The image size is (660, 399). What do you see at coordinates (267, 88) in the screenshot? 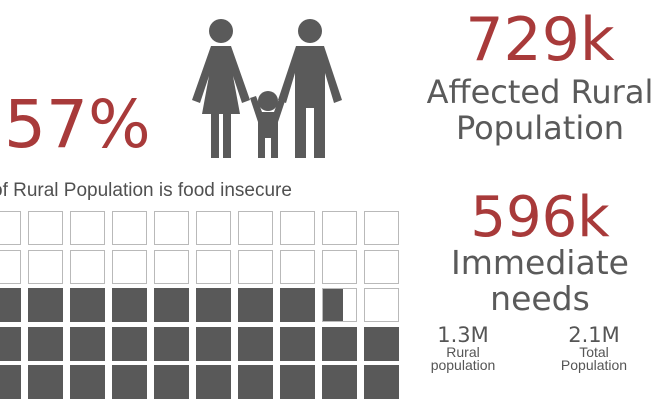
I see `family-icon` at bounding box center [267, 88].